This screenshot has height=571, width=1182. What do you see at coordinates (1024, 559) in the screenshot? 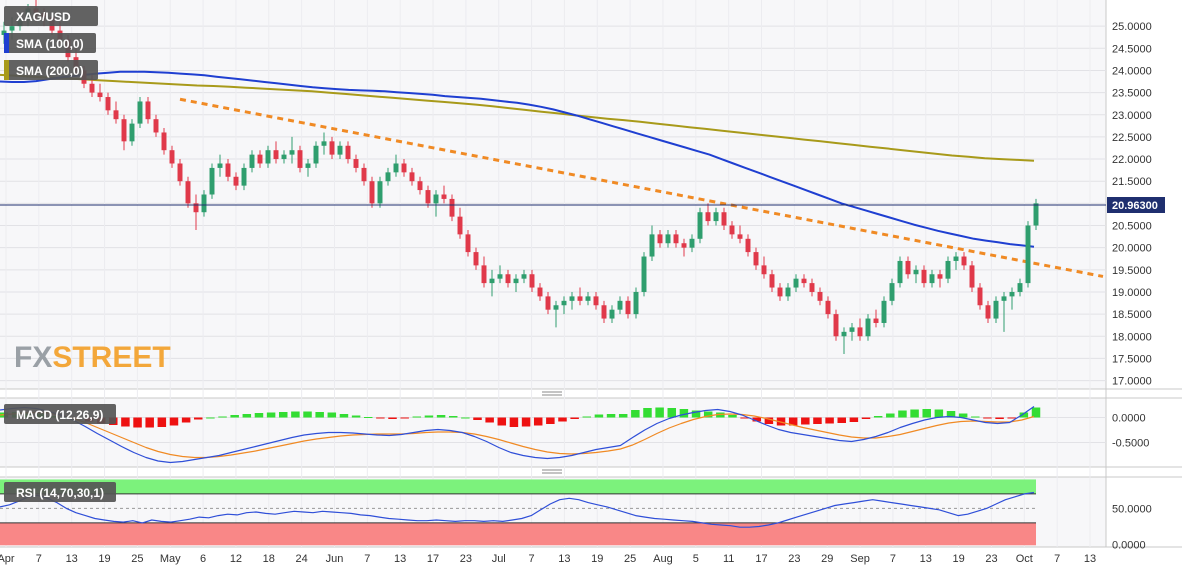
I see `date-tick-label: Oct` at bounding box center [1024, 559].